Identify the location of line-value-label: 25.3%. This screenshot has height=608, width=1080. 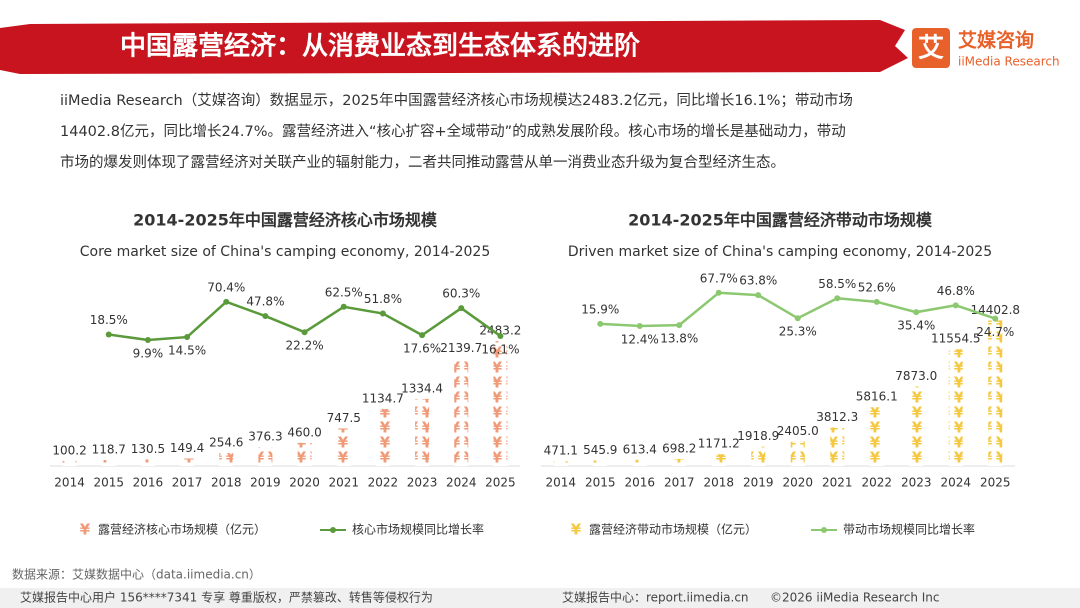
(798, 332).